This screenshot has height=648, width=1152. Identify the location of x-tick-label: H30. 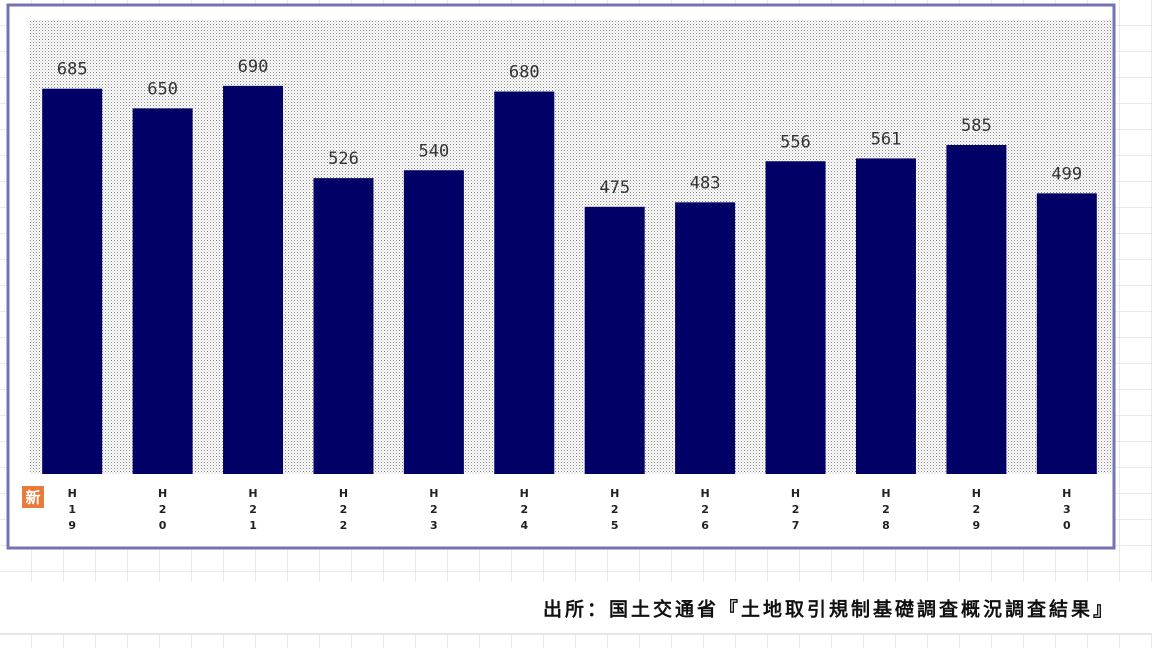
(1066, 511).